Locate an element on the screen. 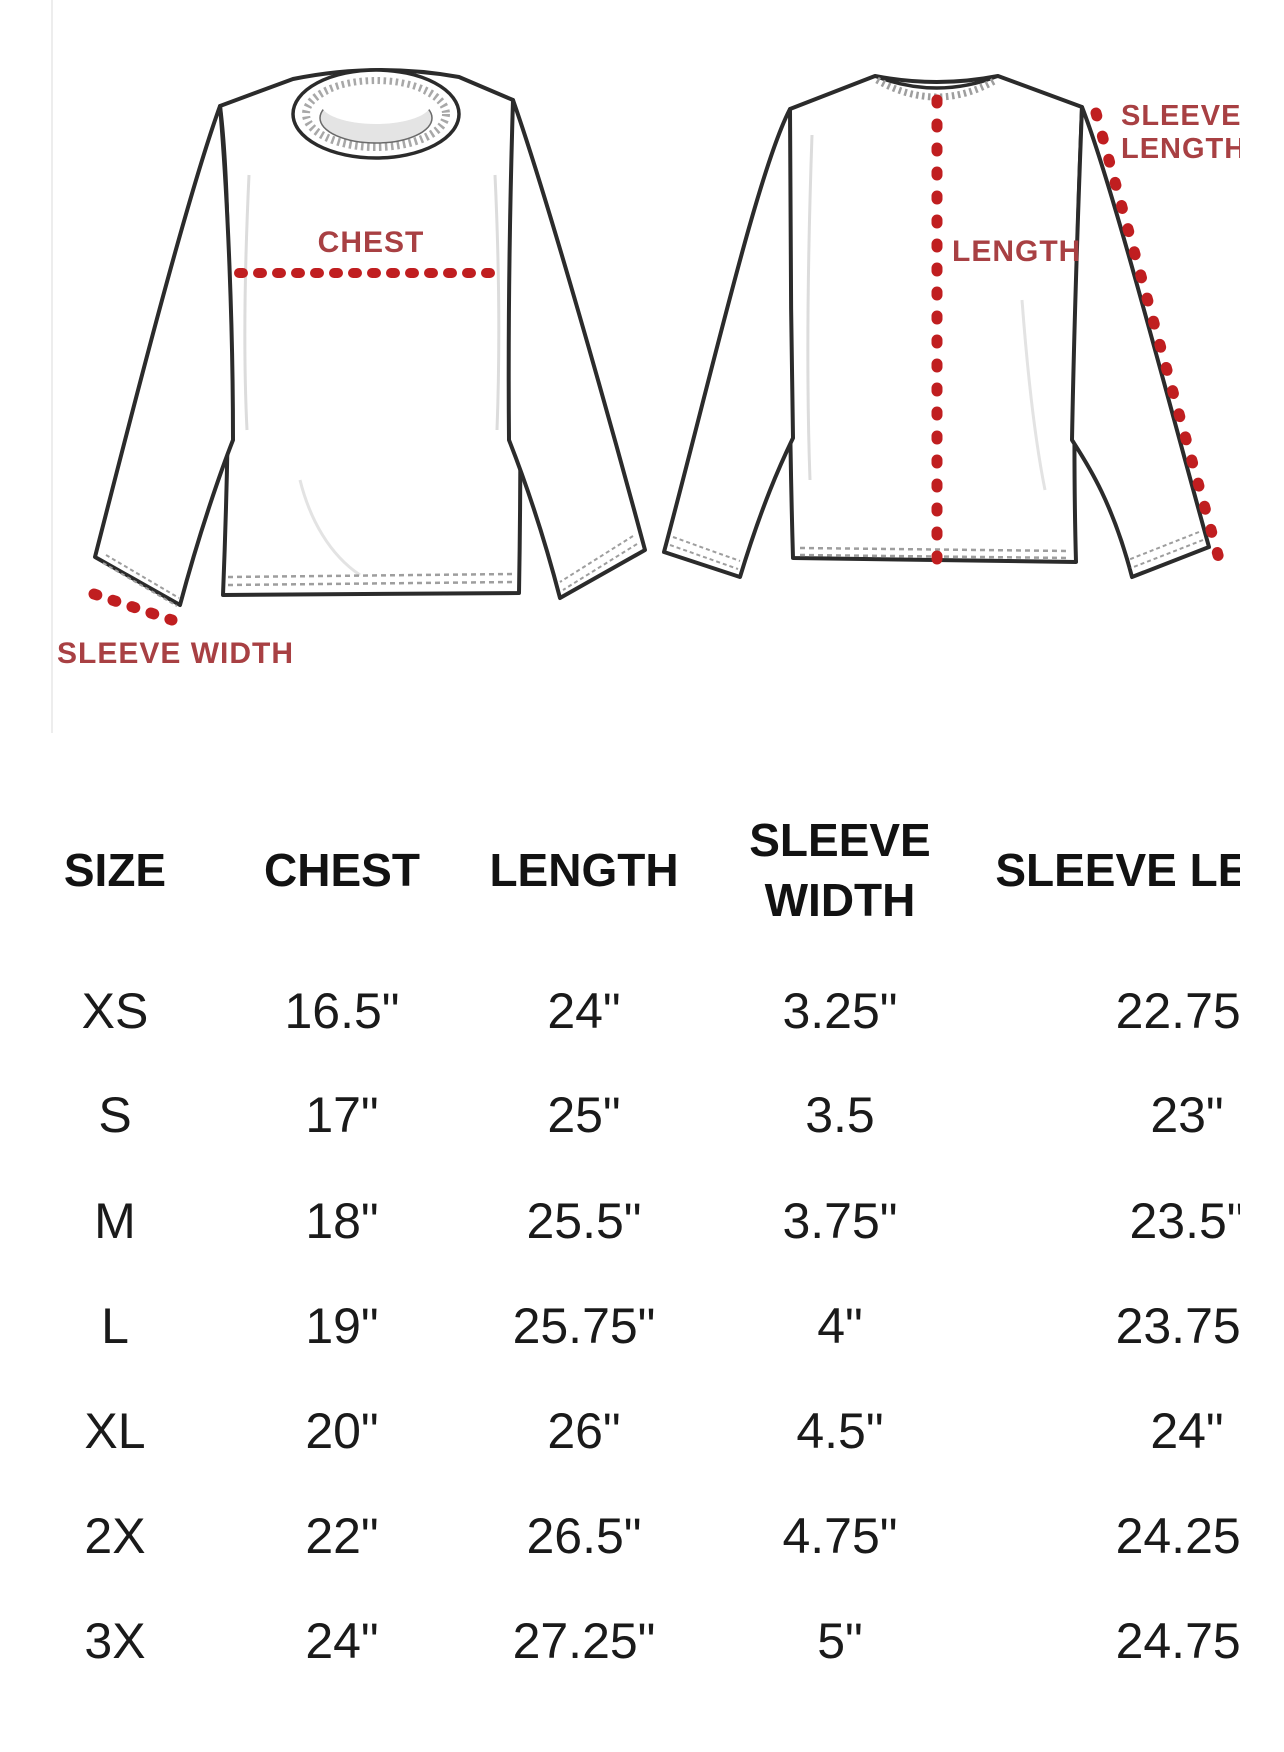 This screenshot has width=1284, height=1752. size-value: S is located at coordinates (115, 1115).